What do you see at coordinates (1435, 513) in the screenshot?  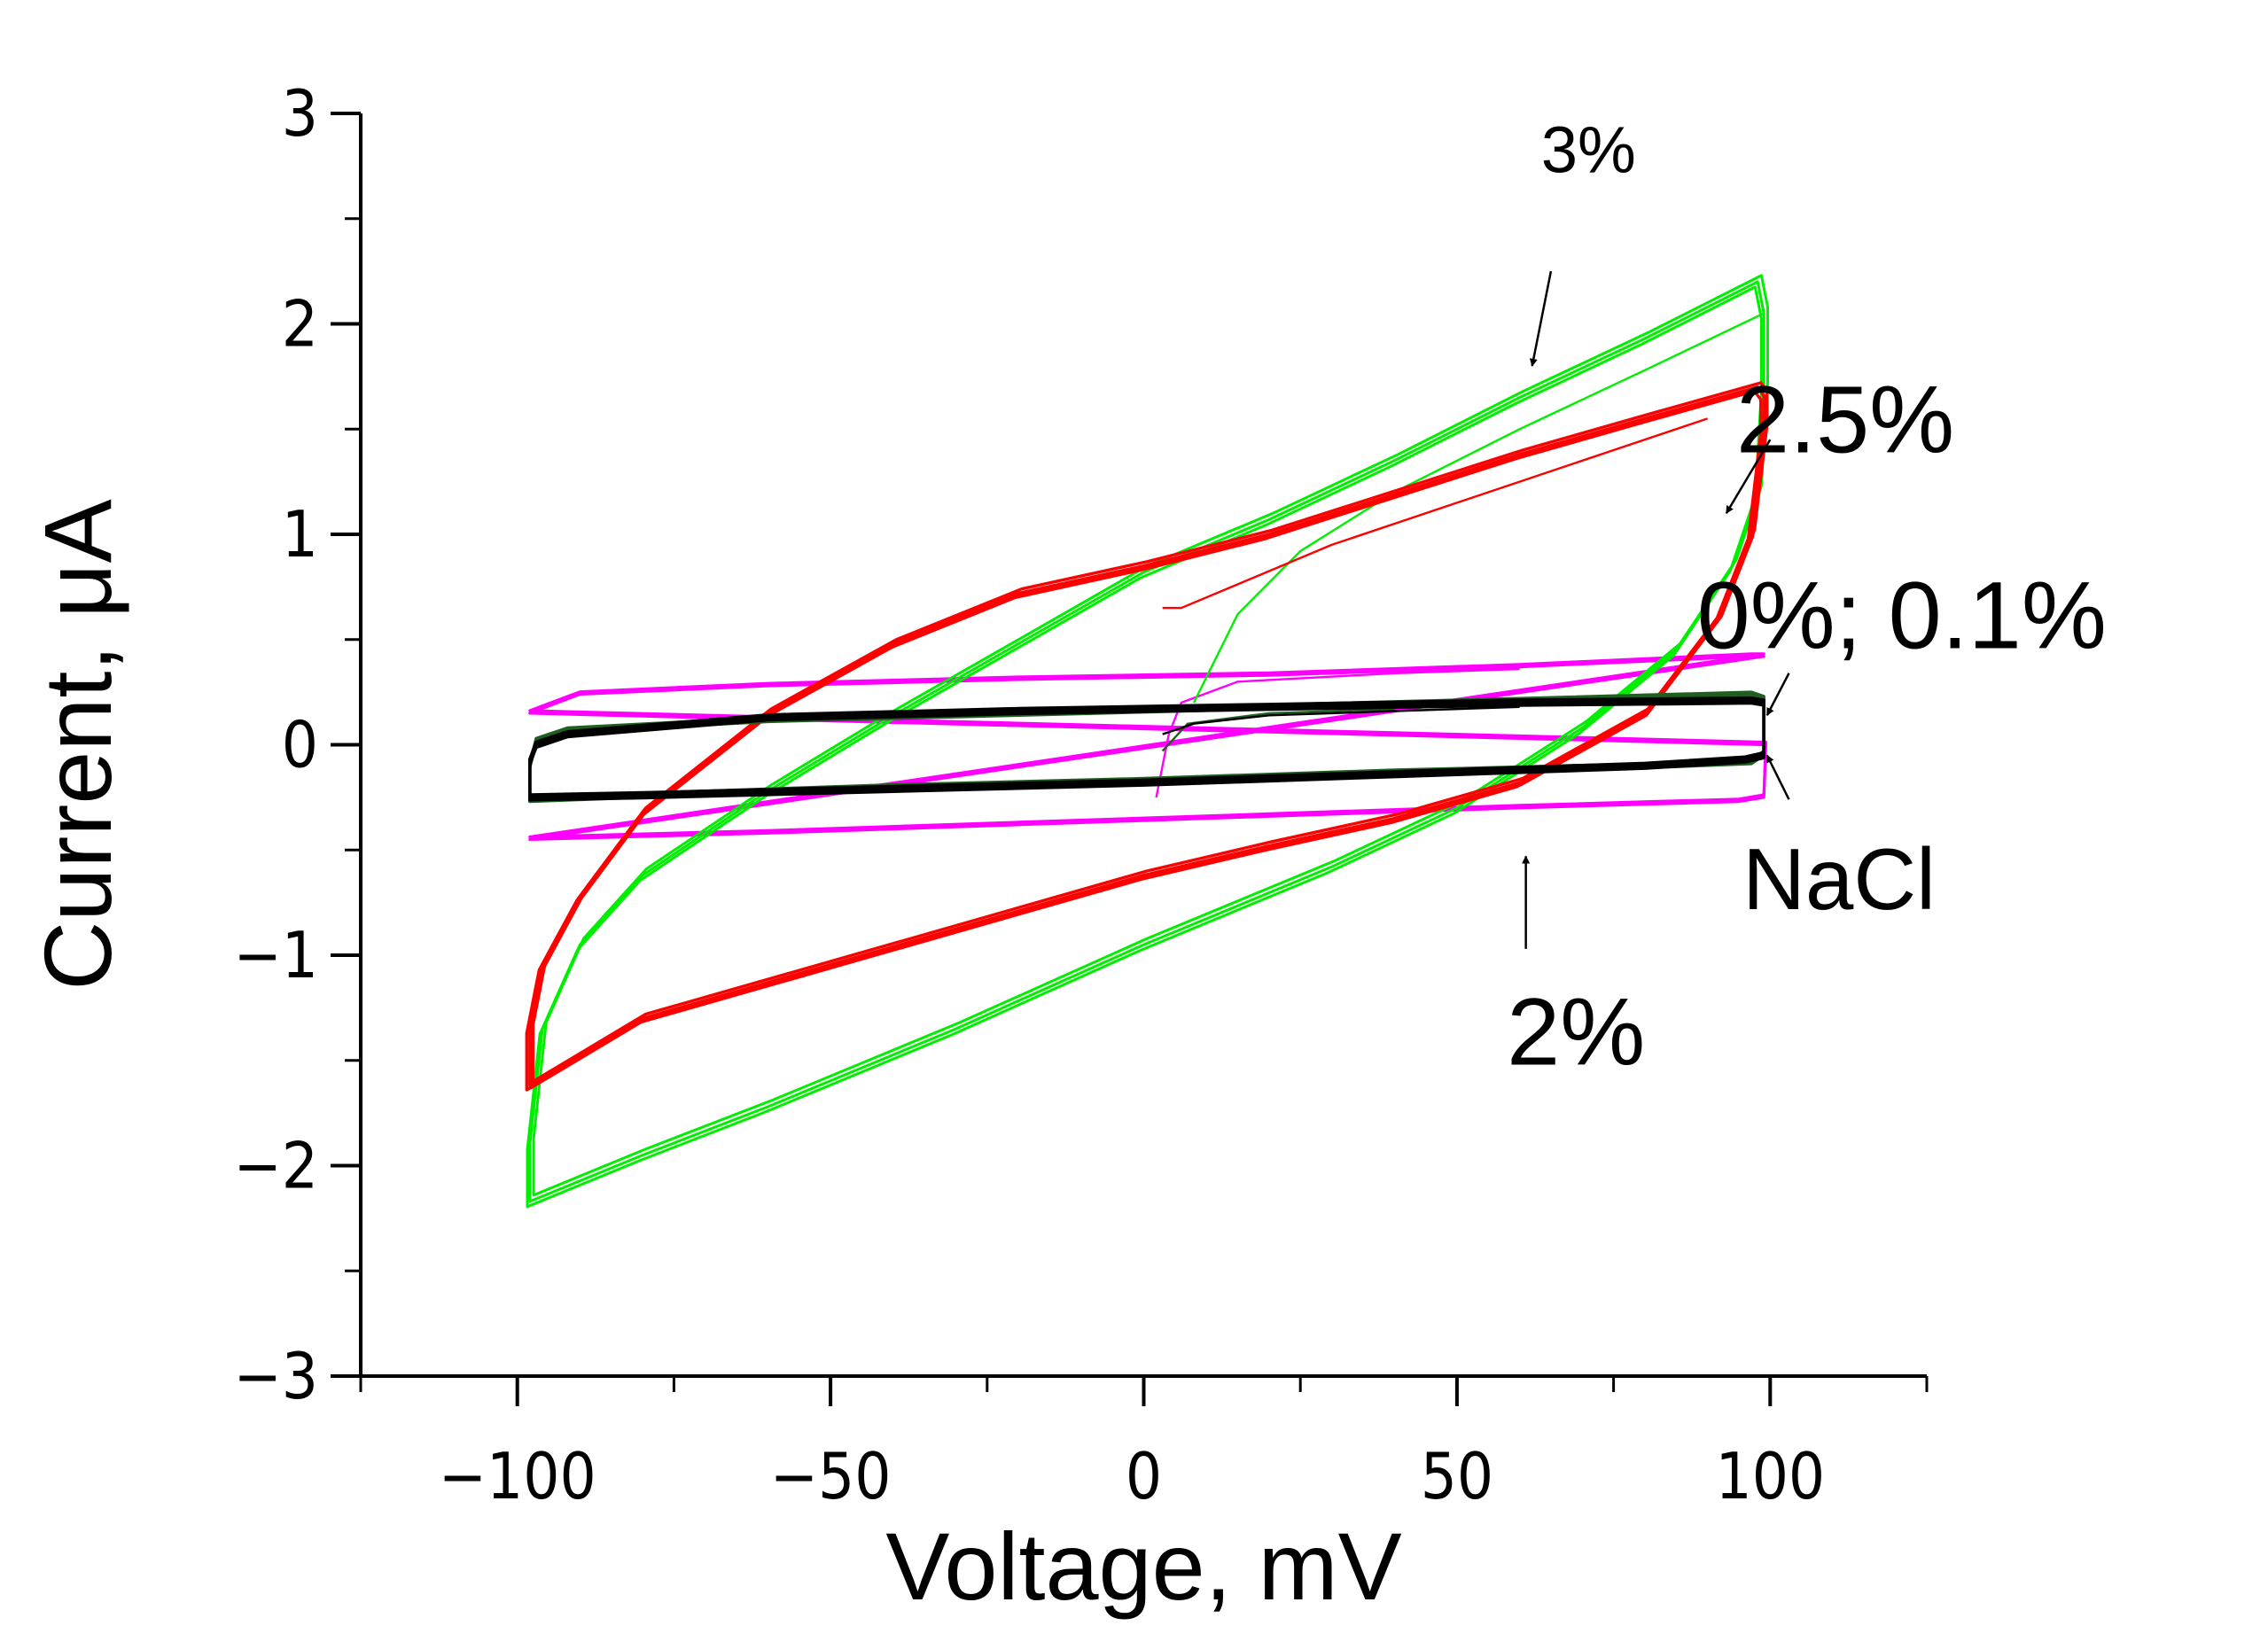 I see `series-2-5-initial-sweep` at bounding box center [1435, 513].